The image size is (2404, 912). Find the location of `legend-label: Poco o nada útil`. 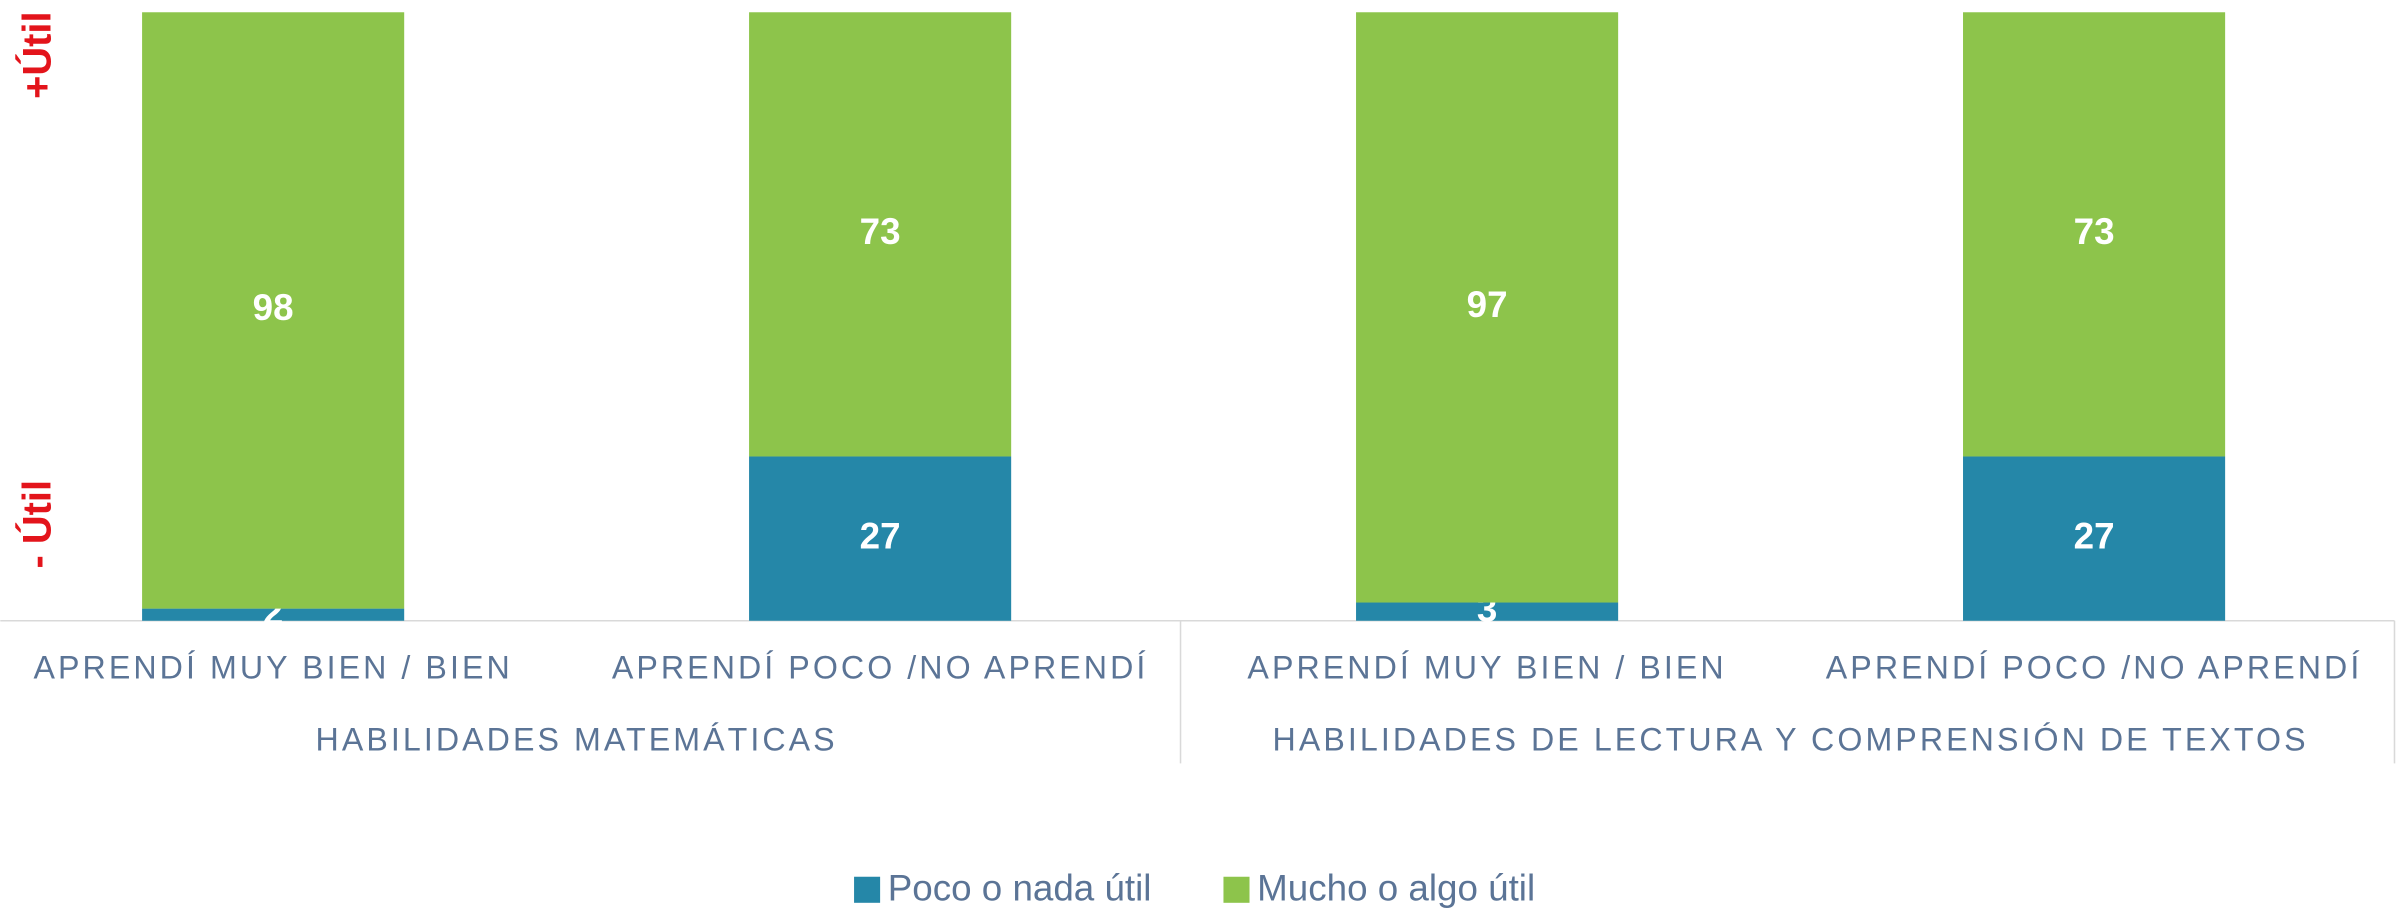

legend-label: Poco o nada útil is located at coordinates (1020, 887).